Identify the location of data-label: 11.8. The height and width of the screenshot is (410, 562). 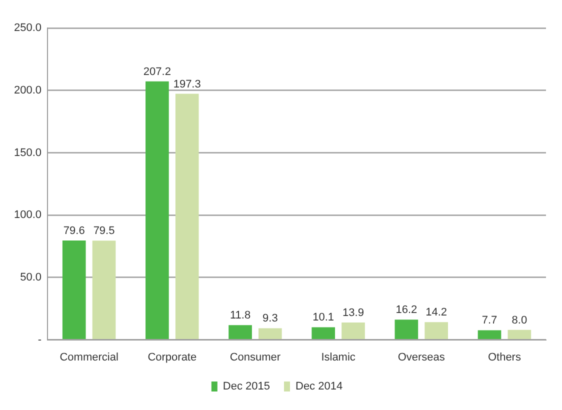
(240, 316).